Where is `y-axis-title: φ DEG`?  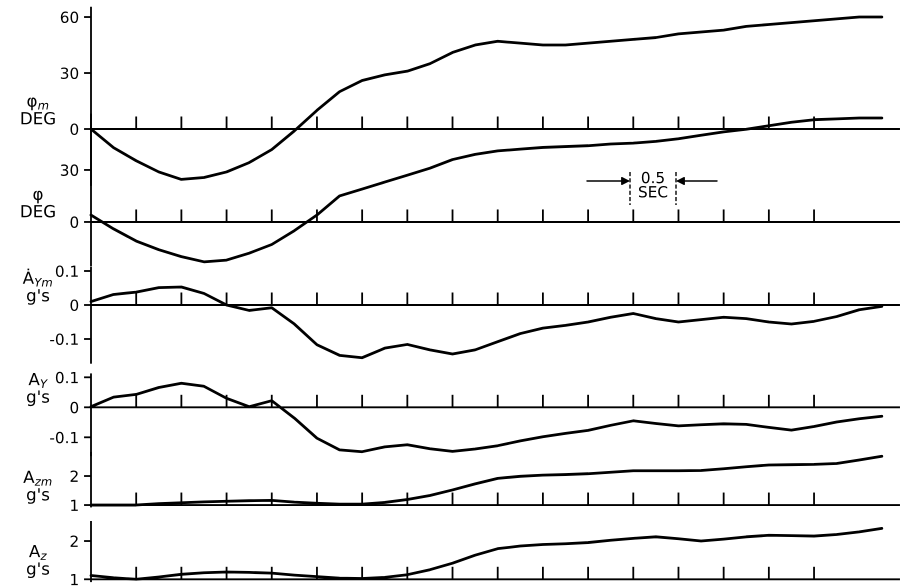
y-axis-title: φ DEG is located at coordinates (38, 204).